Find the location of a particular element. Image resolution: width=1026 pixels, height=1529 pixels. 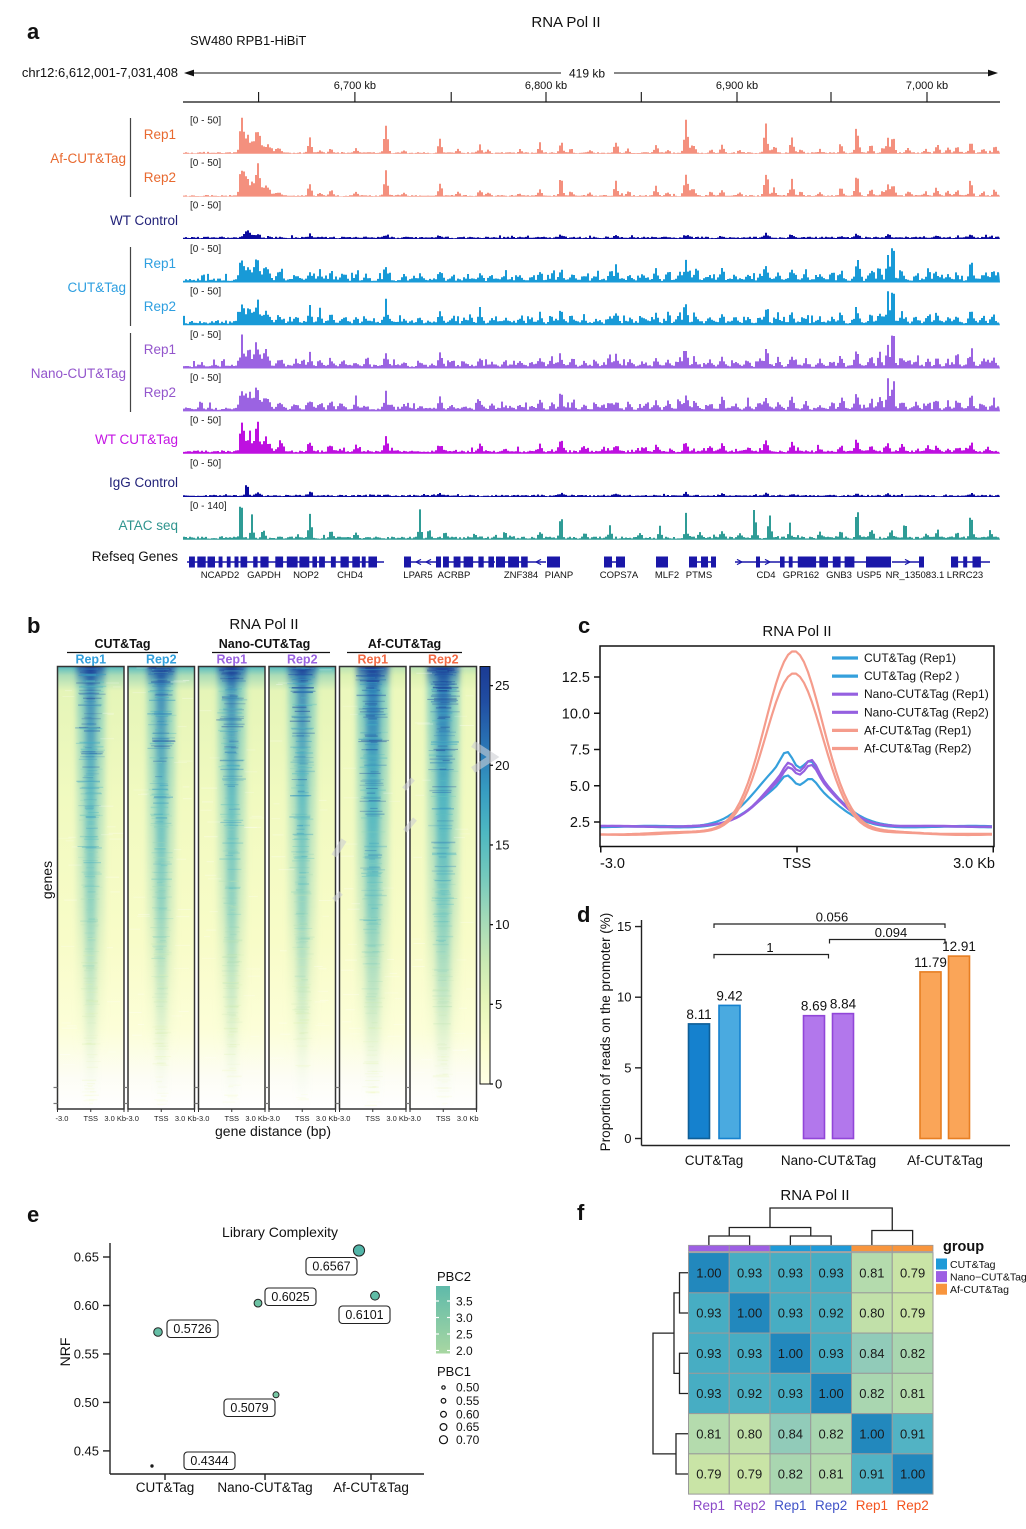

svg-text: 3.5 is located at coordinates (464, 1302).